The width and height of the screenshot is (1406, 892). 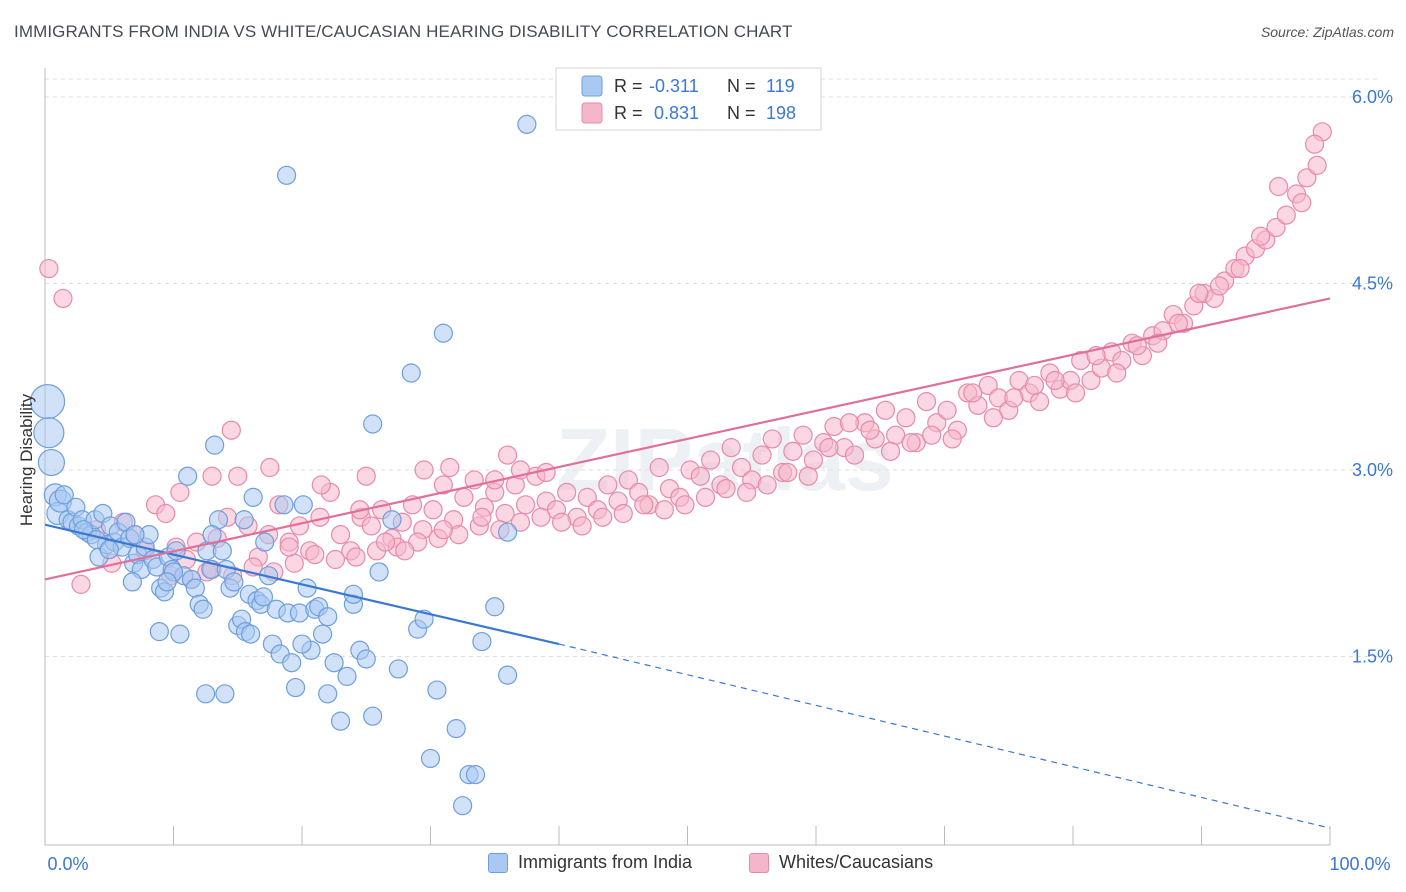 I want to click on legend-item-immigrants-from-india: Immigrants from India, so click(x=590, y=862).